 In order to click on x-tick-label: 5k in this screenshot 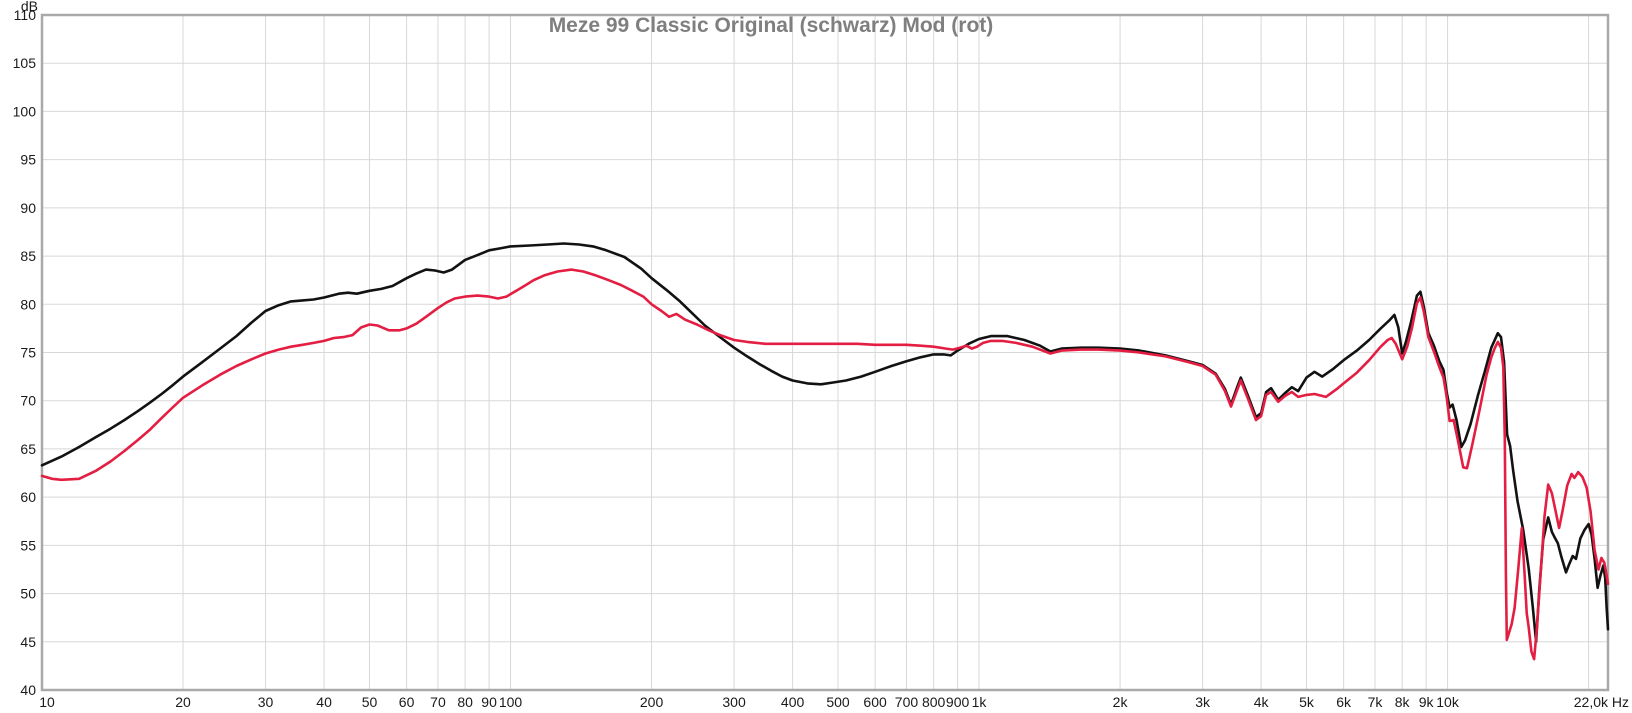, I will do `click(1307, 702)`.